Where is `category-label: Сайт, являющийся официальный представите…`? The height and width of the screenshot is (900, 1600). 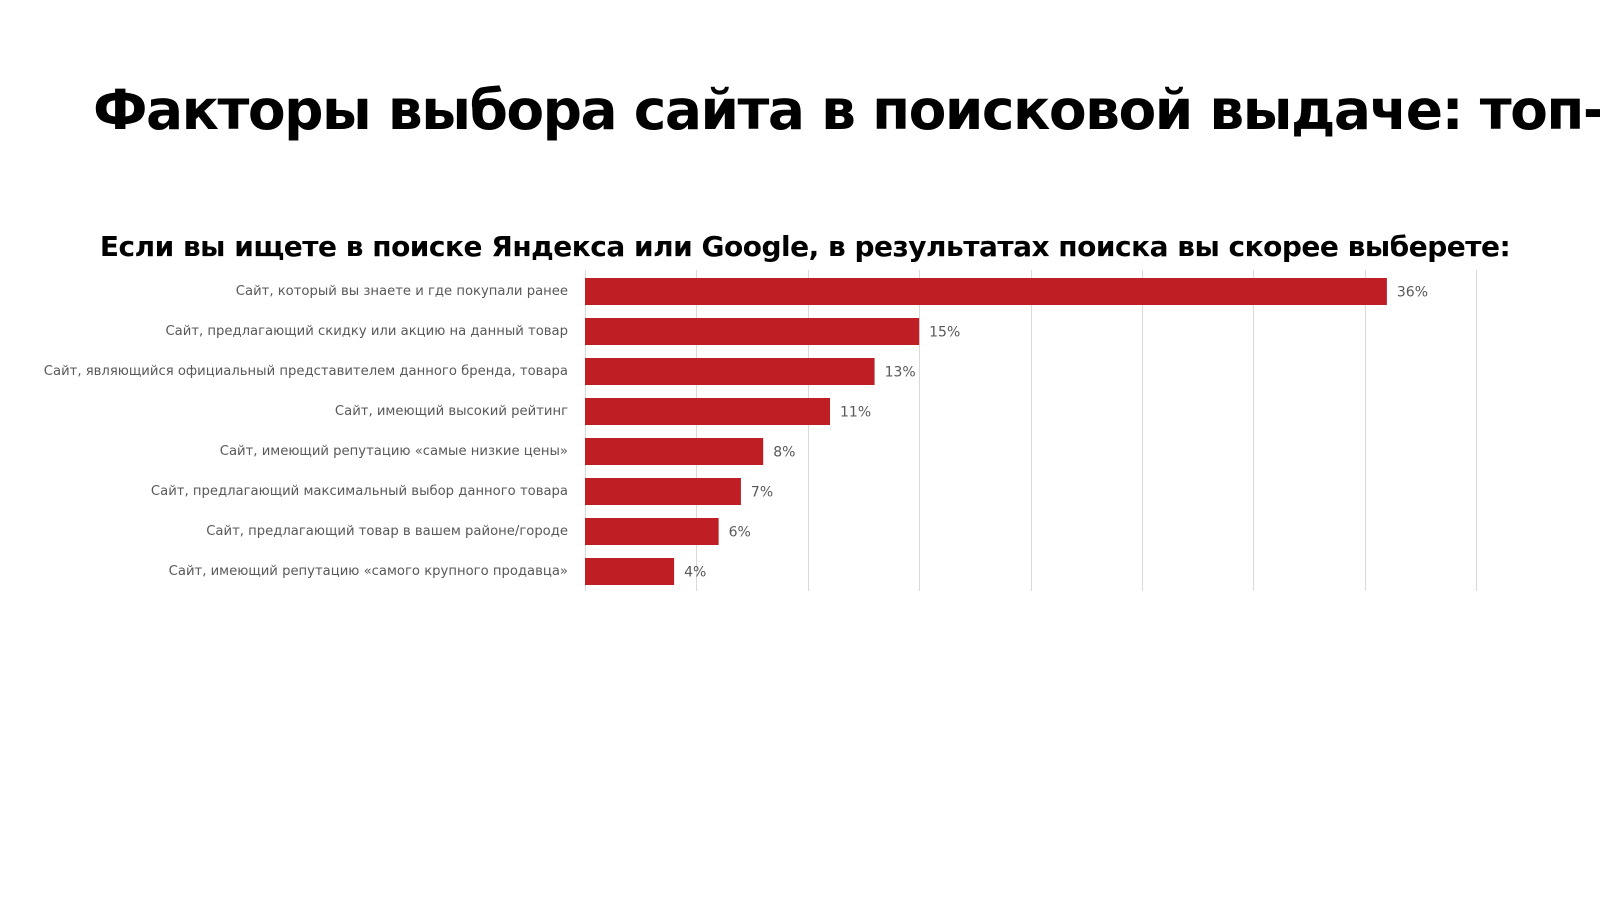 category-label: Сайт, являющийся официальный представите… is located at coordinates (306, 371).